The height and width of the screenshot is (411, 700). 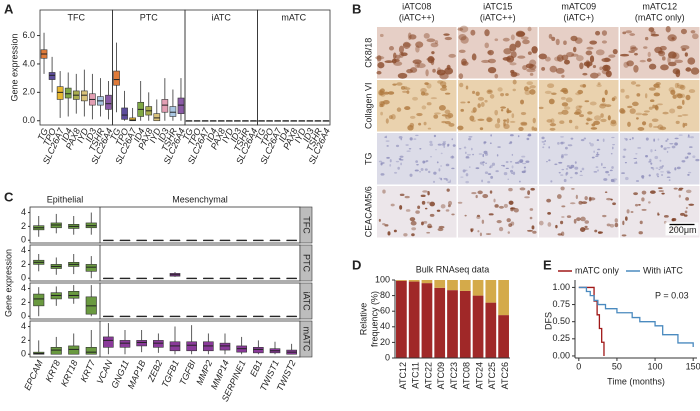 What do you see at coordinates (479, 375) in the screenshot?
I see `x-tick-label: ATC24` at bounding box center [479, 375].